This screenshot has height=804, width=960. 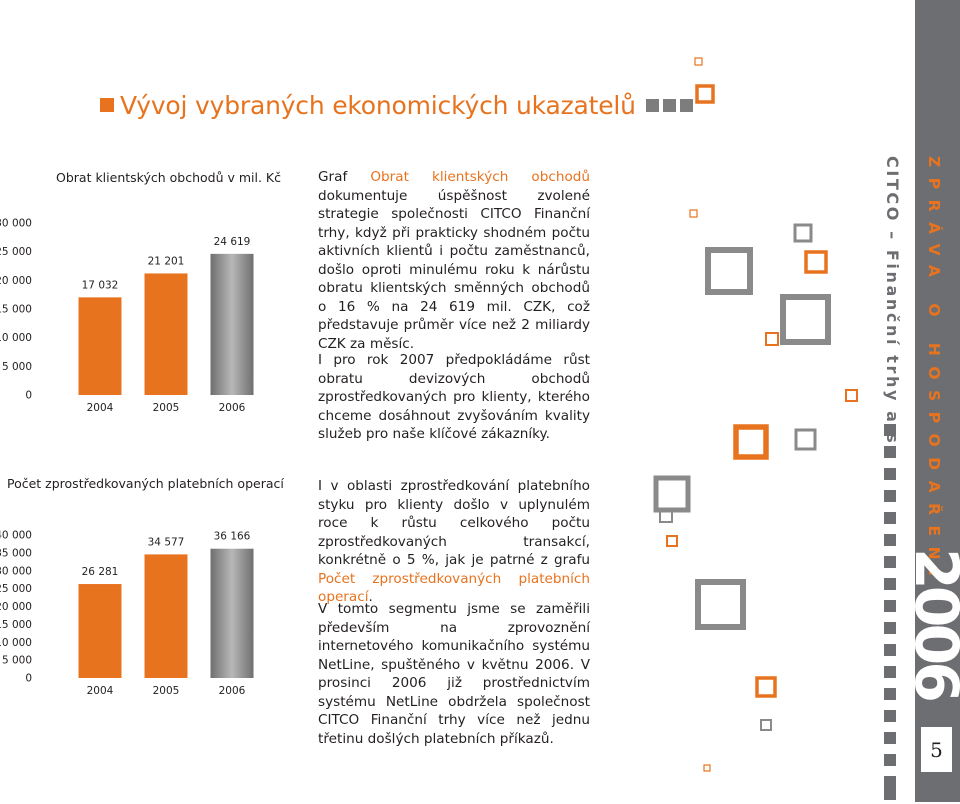 What do you see at coordinates (892, 305) in the screenshot?
I see `company-name: CITCO – Finanční trhy a.s.` at bounding box center [892, 305].